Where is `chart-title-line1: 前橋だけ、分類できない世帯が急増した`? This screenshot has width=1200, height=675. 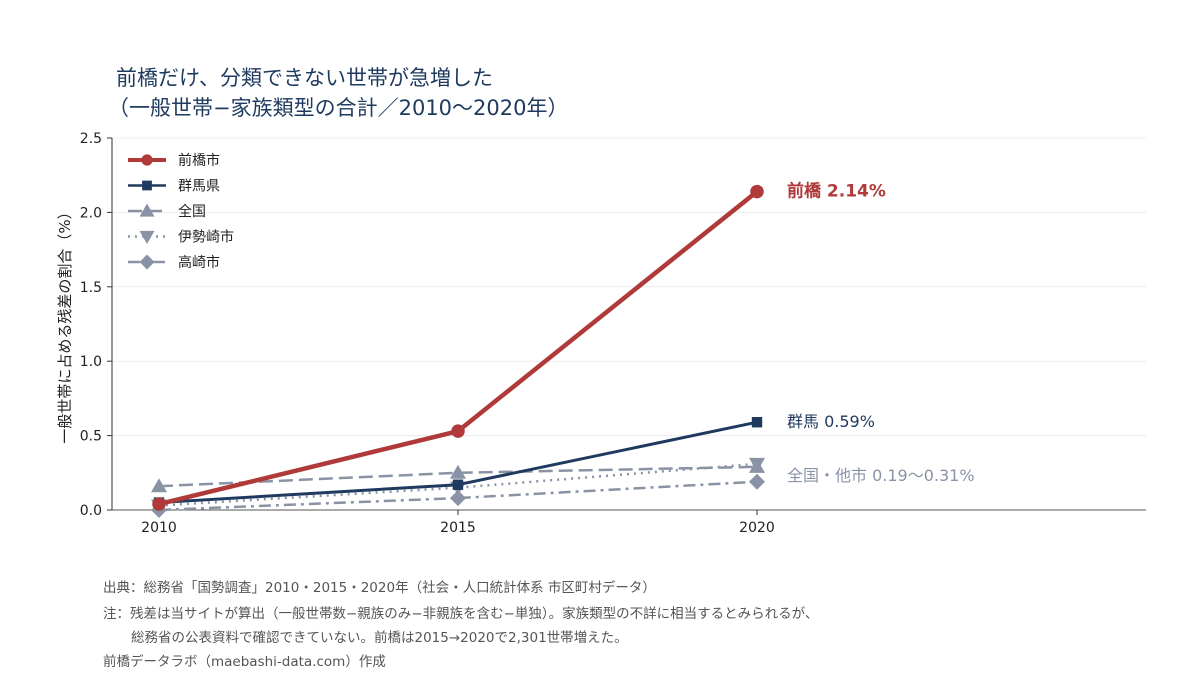
chart-title-line1: 前橋だけ、分類できない世帯が急増した is located at coordinates (304, 78).